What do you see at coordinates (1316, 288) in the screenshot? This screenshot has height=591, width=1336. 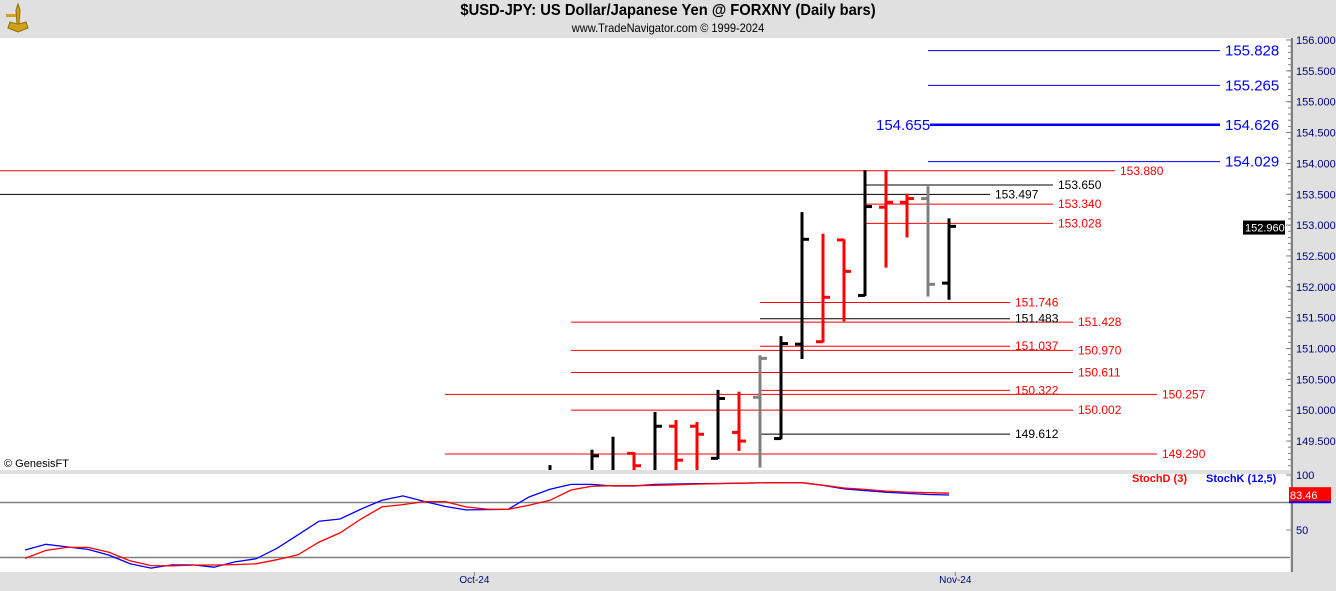 I see `y-tick-label: 152.000` at bounding box center [1316, 288].